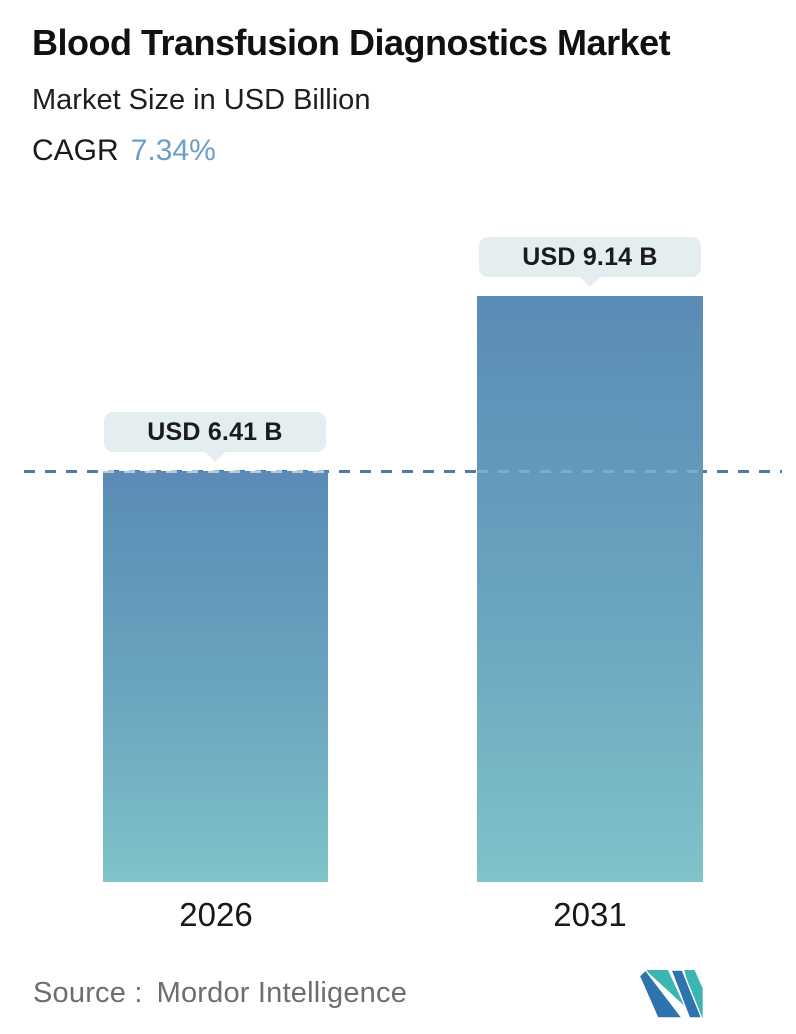 The width and height of the screenshot is (796, 1034). Describe the element at coordinates (670, 994) in the screenshot. I see `mordor-intelligence-logo` at that location.